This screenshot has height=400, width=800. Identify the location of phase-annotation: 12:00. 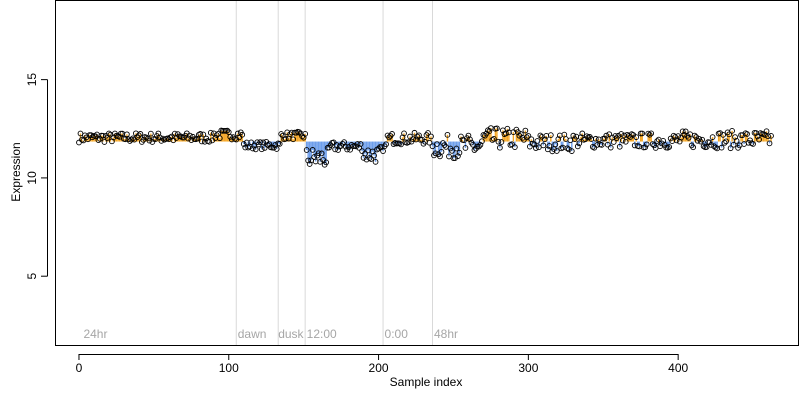
(322, 334).